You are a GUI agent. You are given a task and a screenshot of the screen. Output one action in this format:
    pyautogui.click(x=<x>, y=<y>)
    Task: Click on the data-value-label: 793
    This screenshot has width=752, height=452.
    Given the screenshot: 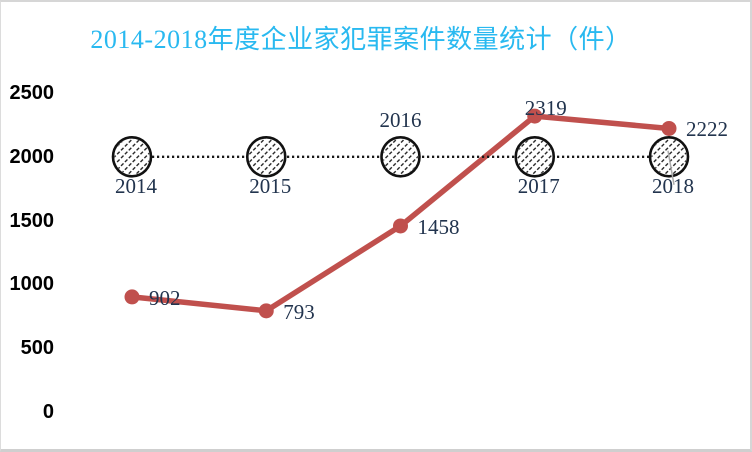 What is the action you would take?
    pyautogui.click(x=299, y=311)
    